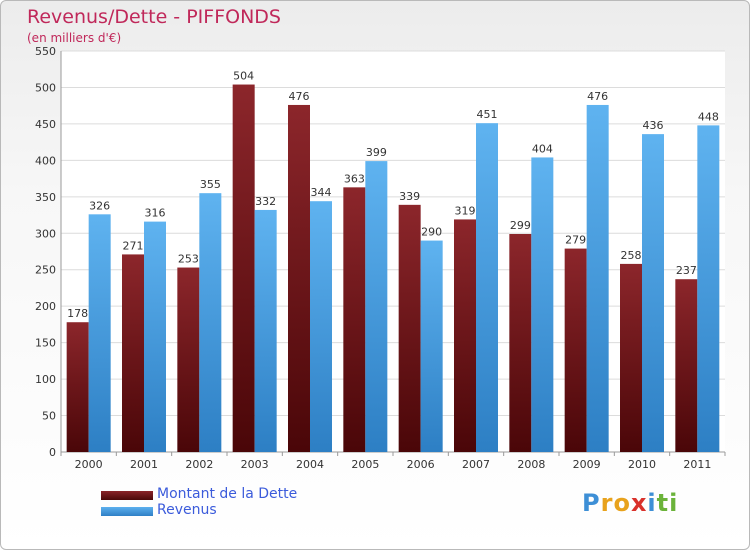 The image size is (750, 550). What do you see at coordinates (187, 510) in the screenshot?
I see `legend-label-revenue: Revenus` at bounding box center [187, 510].